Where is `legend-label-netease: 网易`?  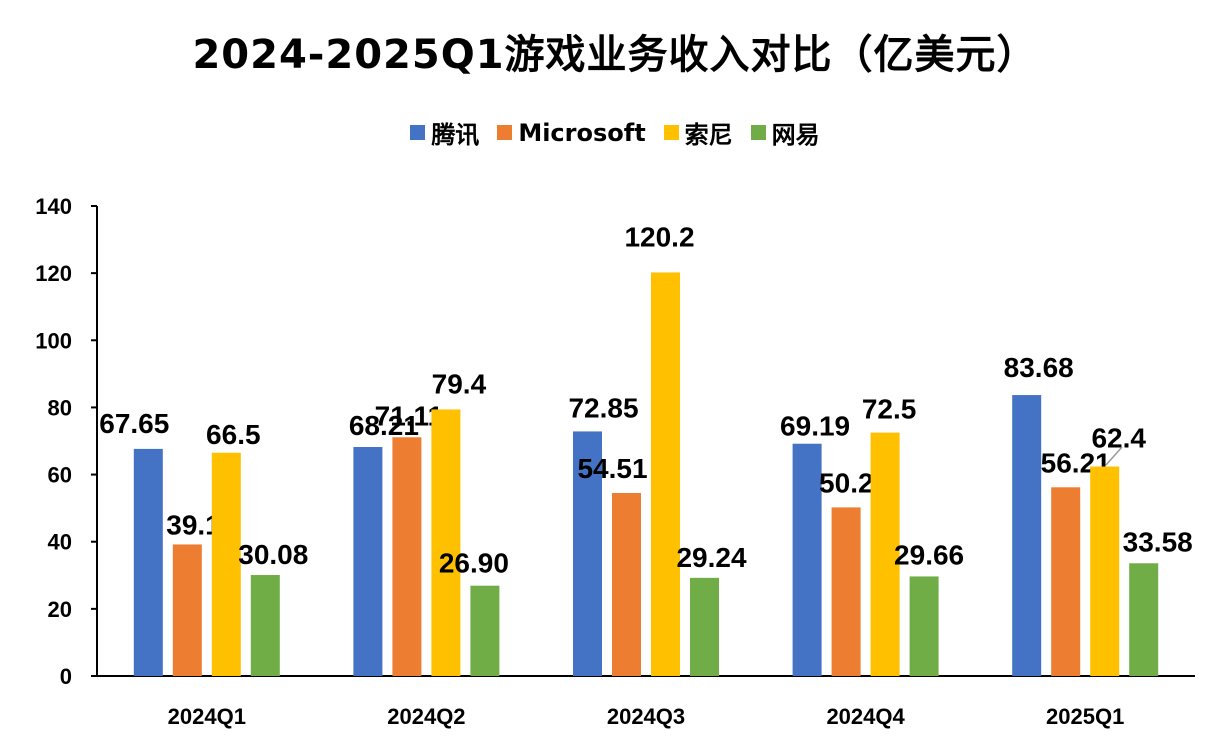
legend-label-netease: 网易 is located at coordinates (795, 135).